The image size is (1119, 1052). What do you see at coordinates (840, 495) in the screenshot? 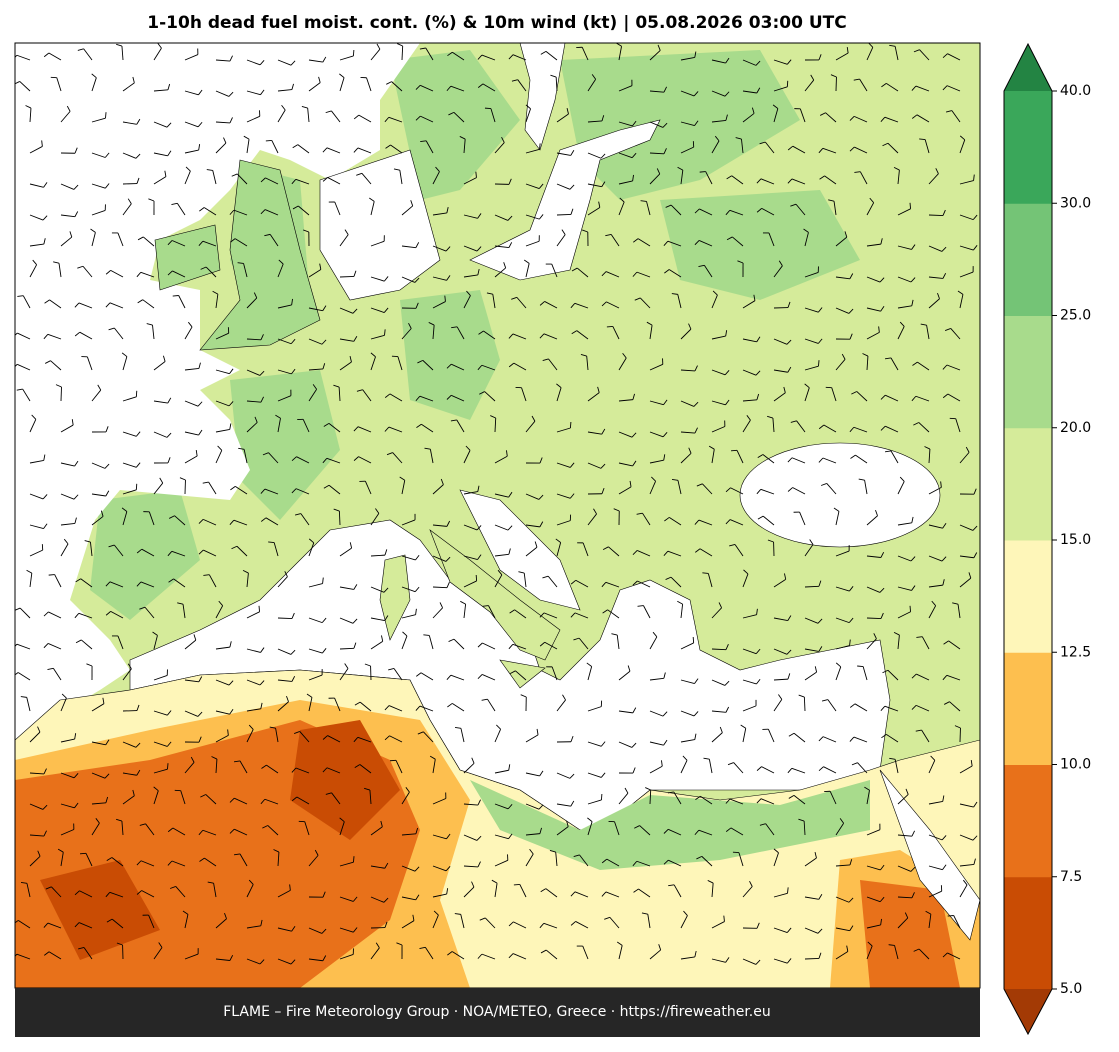
I see `black-sea` at bounding box center [840, 495].